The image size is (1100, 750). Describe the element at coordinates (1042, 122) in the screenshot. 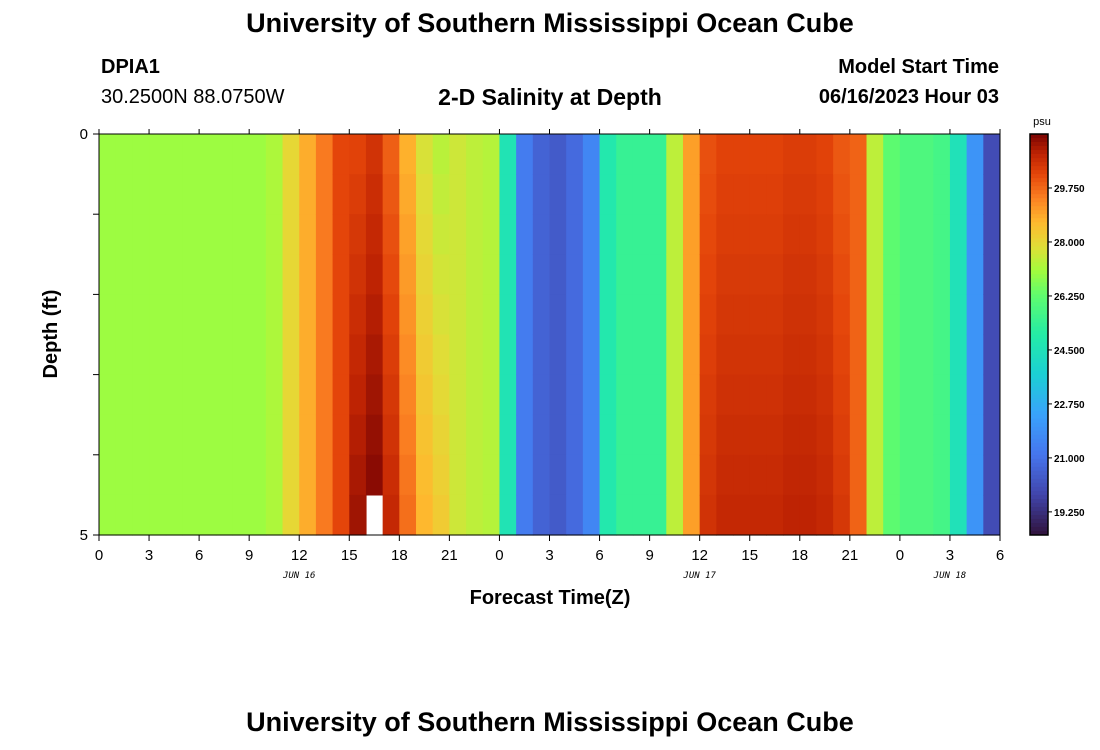

I see `colorbar-unit: psu` at that location.